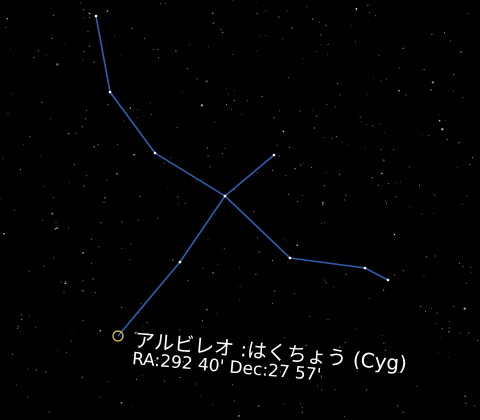  What do you see at coordinates (118, 336) in the screenshot?
I see `selected-star-marker` at bounding box center [118, 336].